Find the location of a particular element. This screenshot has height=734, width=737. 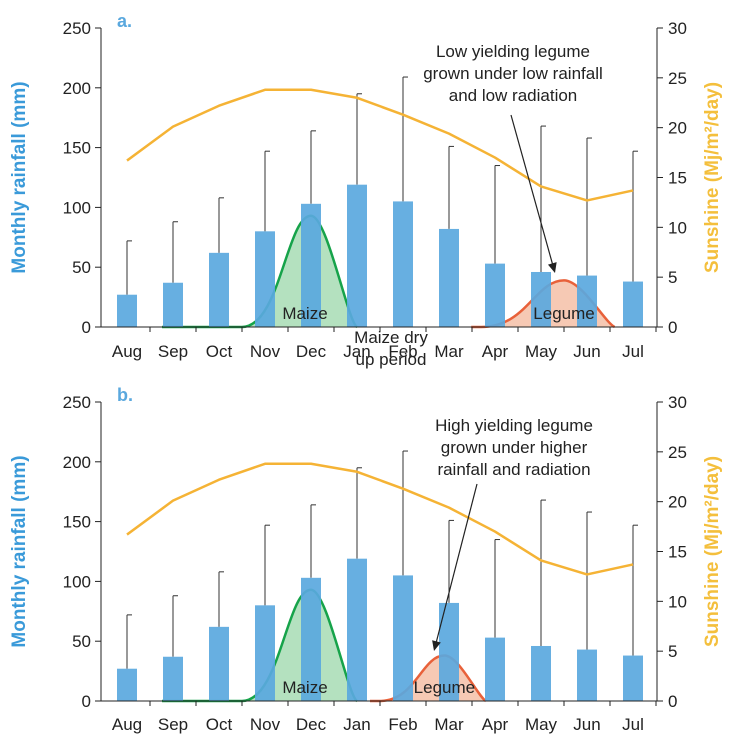

annotation-line: High yielding legume is located at coordinates (514, 425).